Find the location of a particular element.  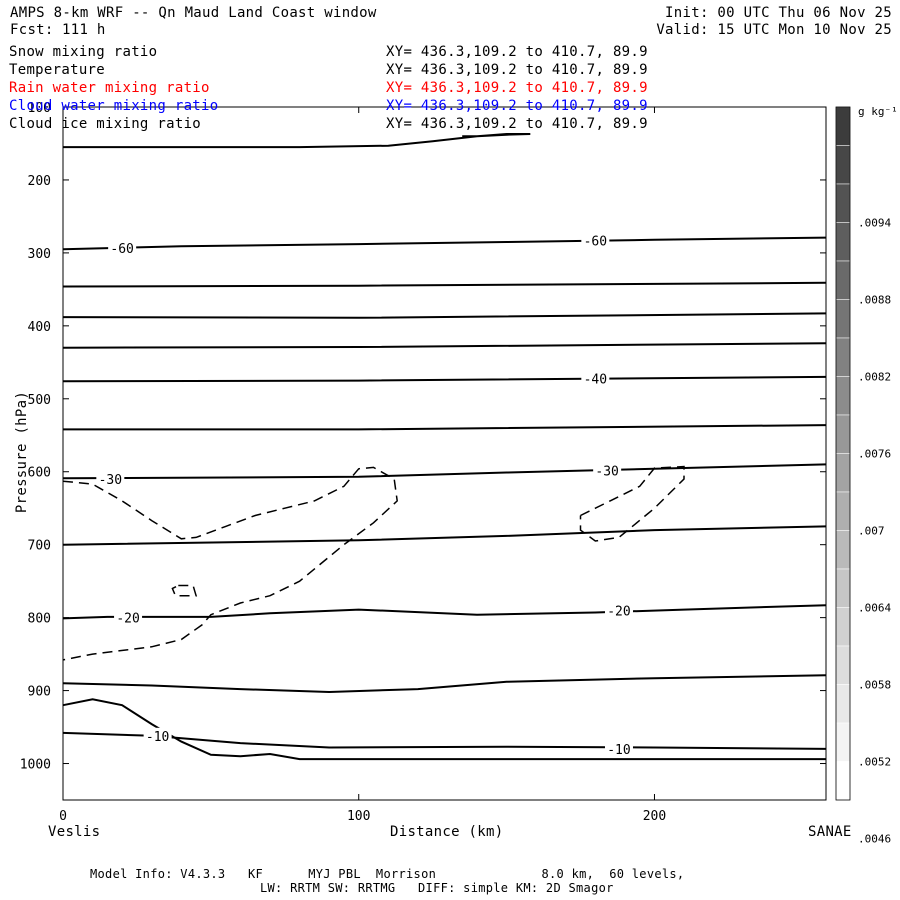

x-axis-title: Distance (km) is located at coordinates (447, 832).